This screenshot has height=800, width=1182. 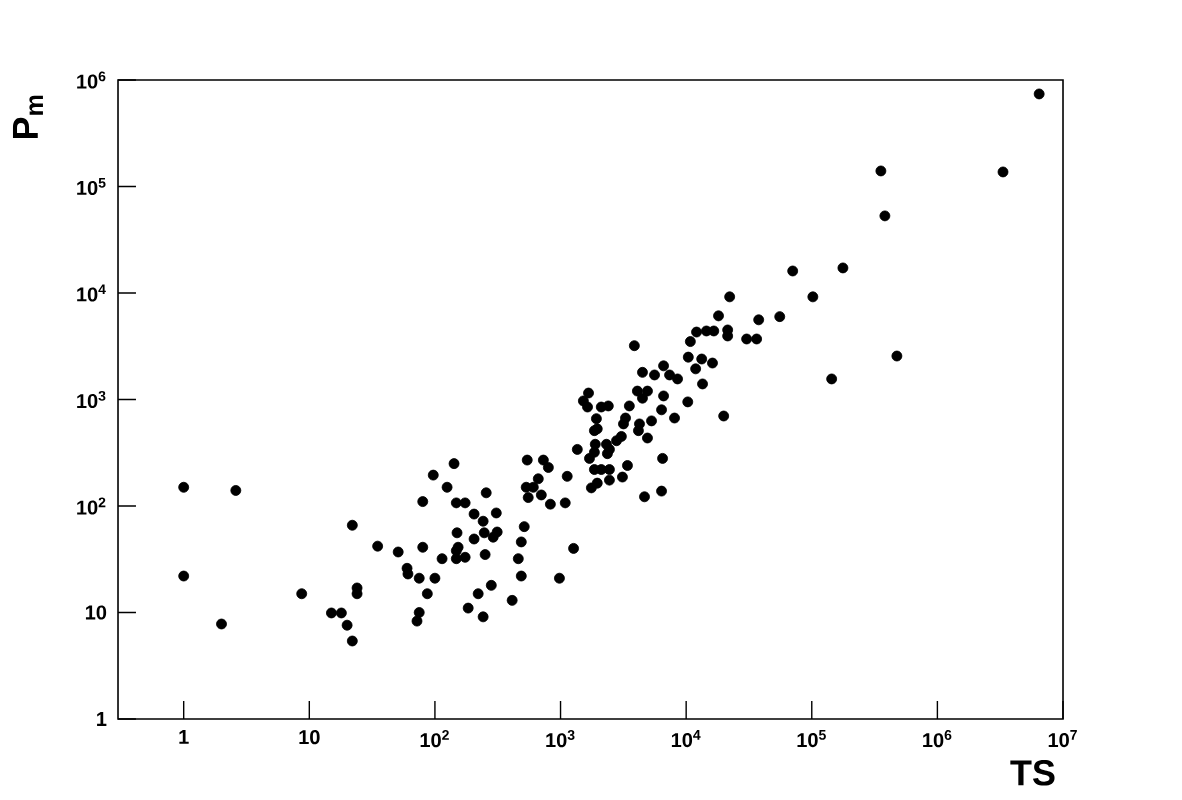 I want to click on x-tick-label: 10$^{5}$, so click(x=811, y=739).